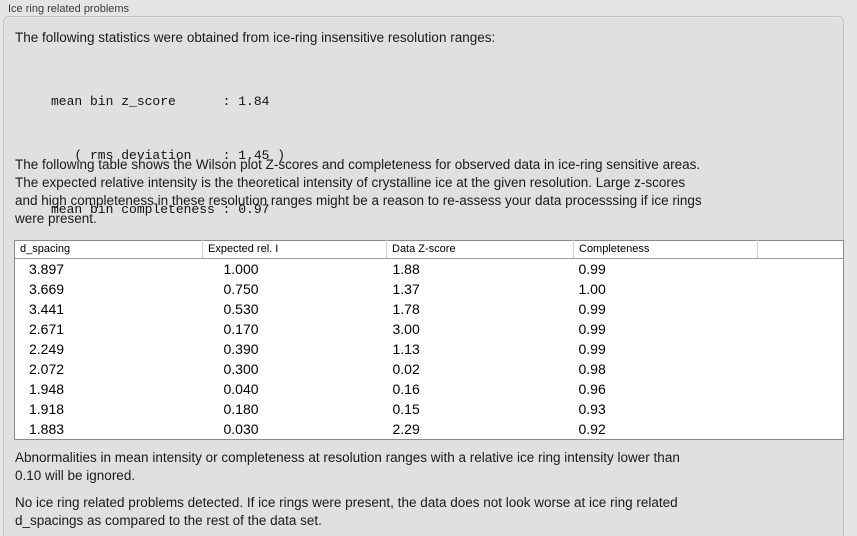  What do you see at coordinates (160, 101) in the screenshot?
I see `stats-line-mean-z-score: mean bin z_score : 1.84` at bounding box center [160, 101].